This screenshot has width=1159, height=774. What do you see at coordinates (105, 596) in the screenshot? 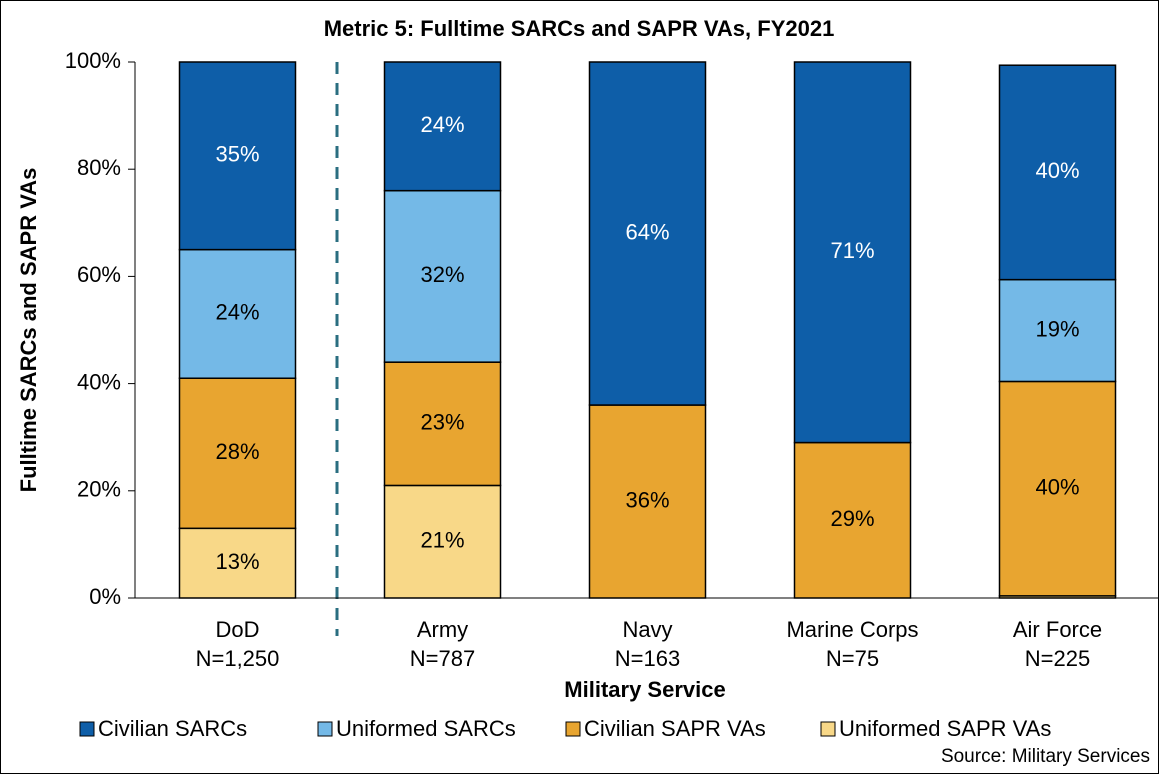
I see `y-tick-label: 0%` at bounding box center [105, 596].